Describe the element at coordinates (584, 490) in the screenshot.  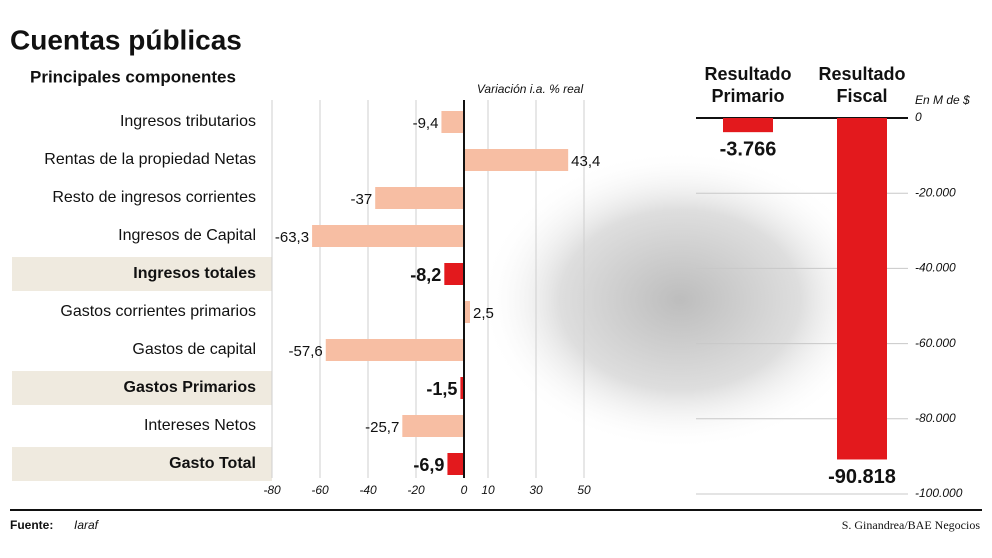
I see `x-tick-label: 50` at that location.